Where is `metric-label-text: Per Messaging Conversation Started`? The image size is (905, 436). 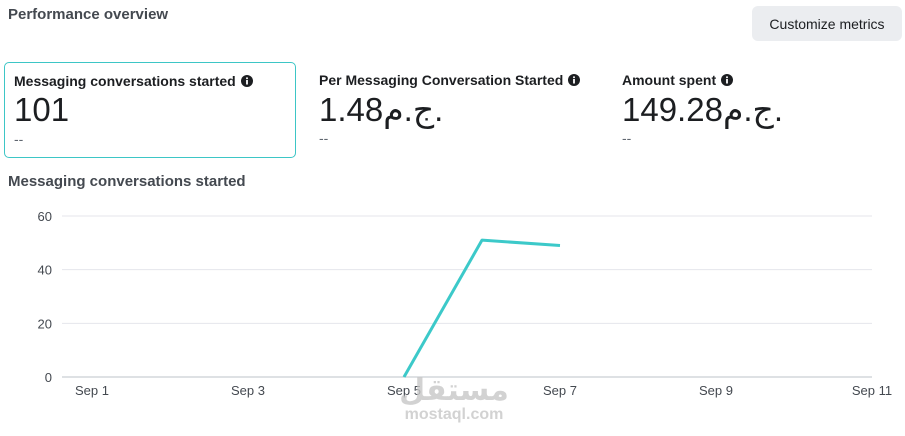
metric-label-text: Per Messaging Conversation Started is located at coordinates (441, 80).